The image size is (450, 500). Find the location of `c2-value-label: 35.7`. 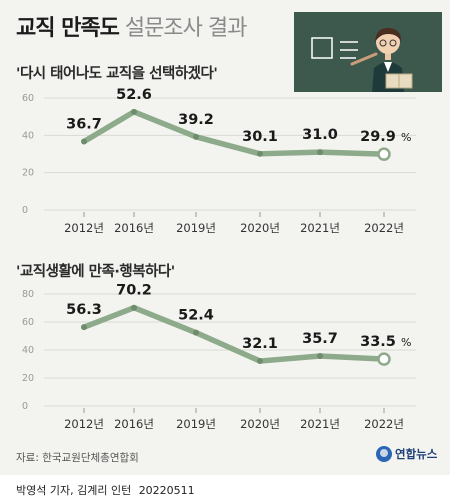

c2-value-label: 35.7 is located at coordinates (320, 339).